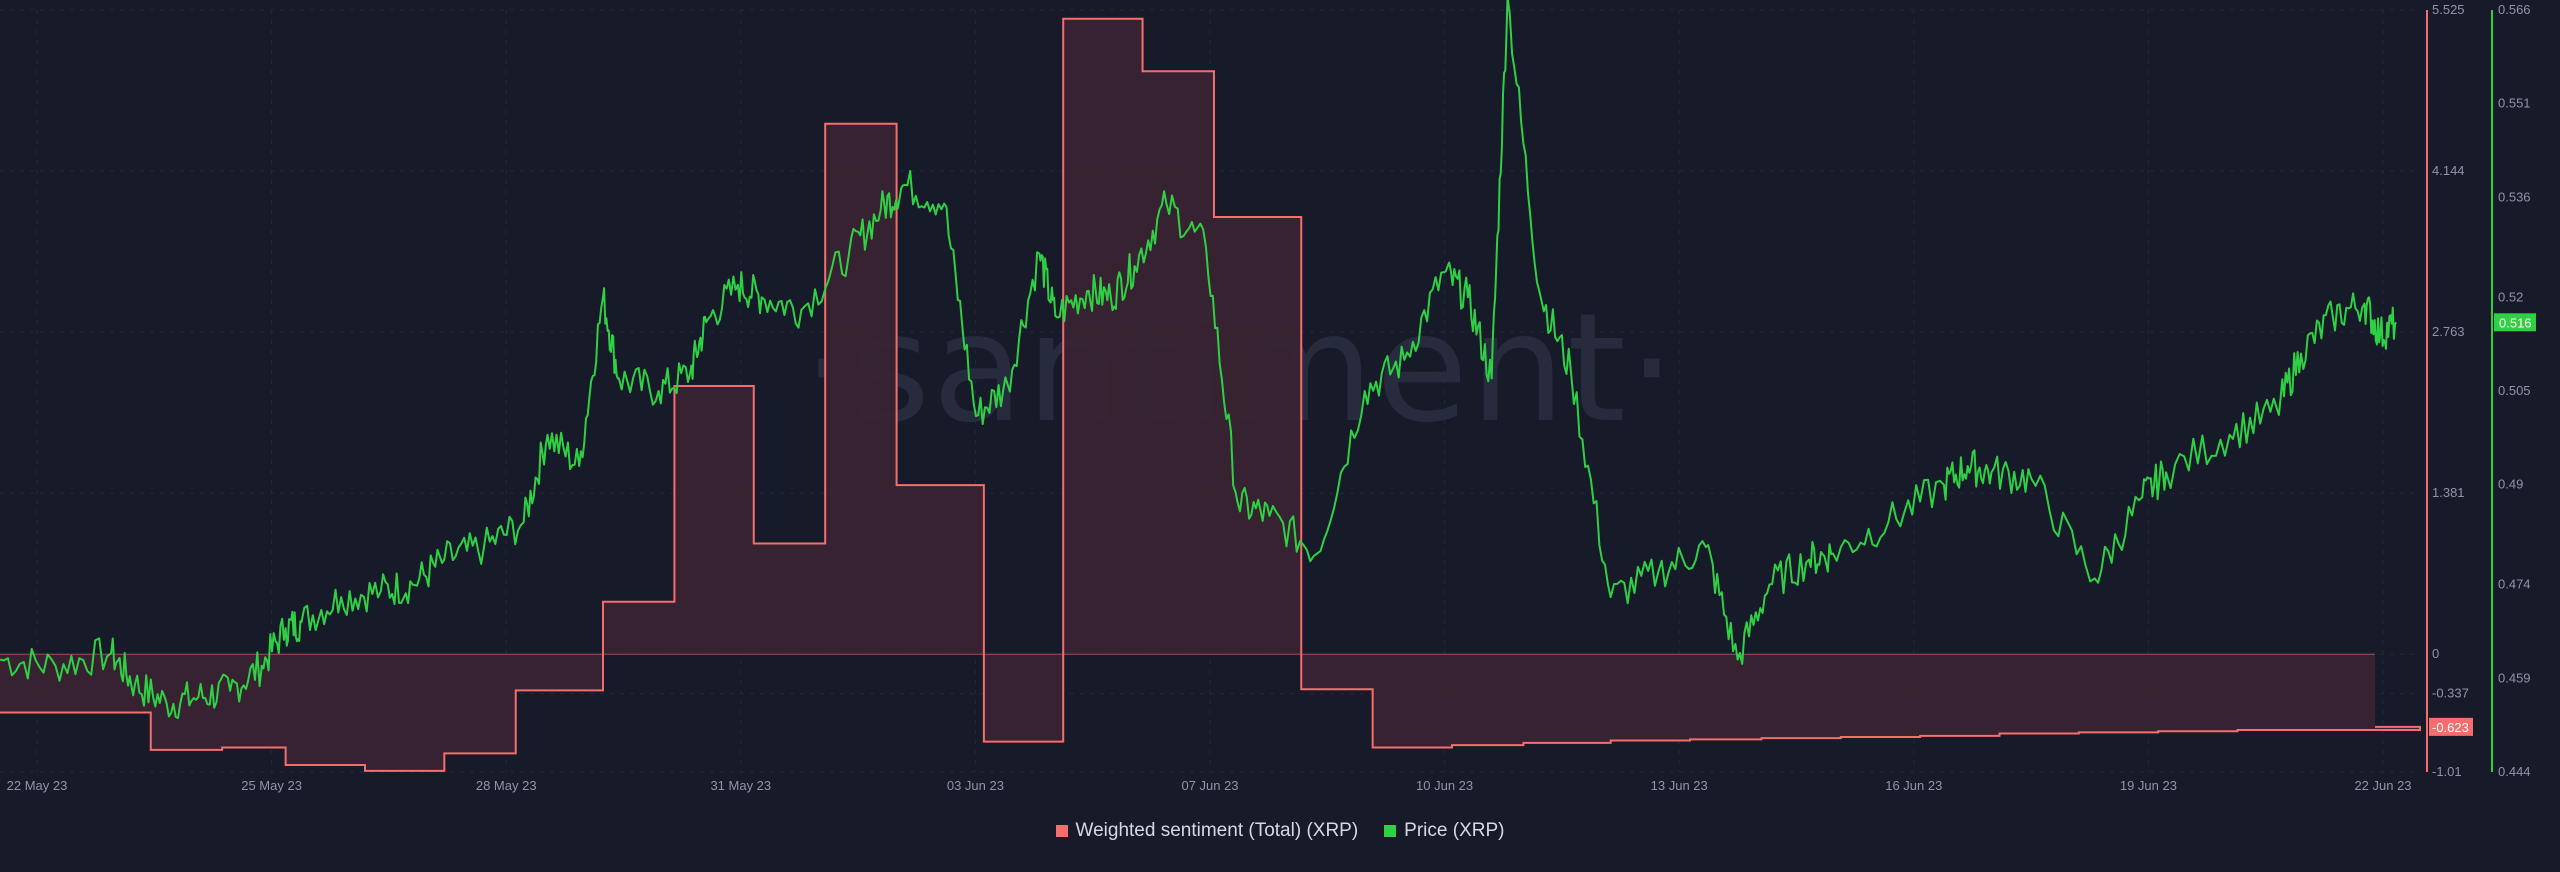  What do you see at coordinates (2447, 771) in the screenshot?
I see `sentiment-tick-label: -1.01` at bounding box center [2447, 771].